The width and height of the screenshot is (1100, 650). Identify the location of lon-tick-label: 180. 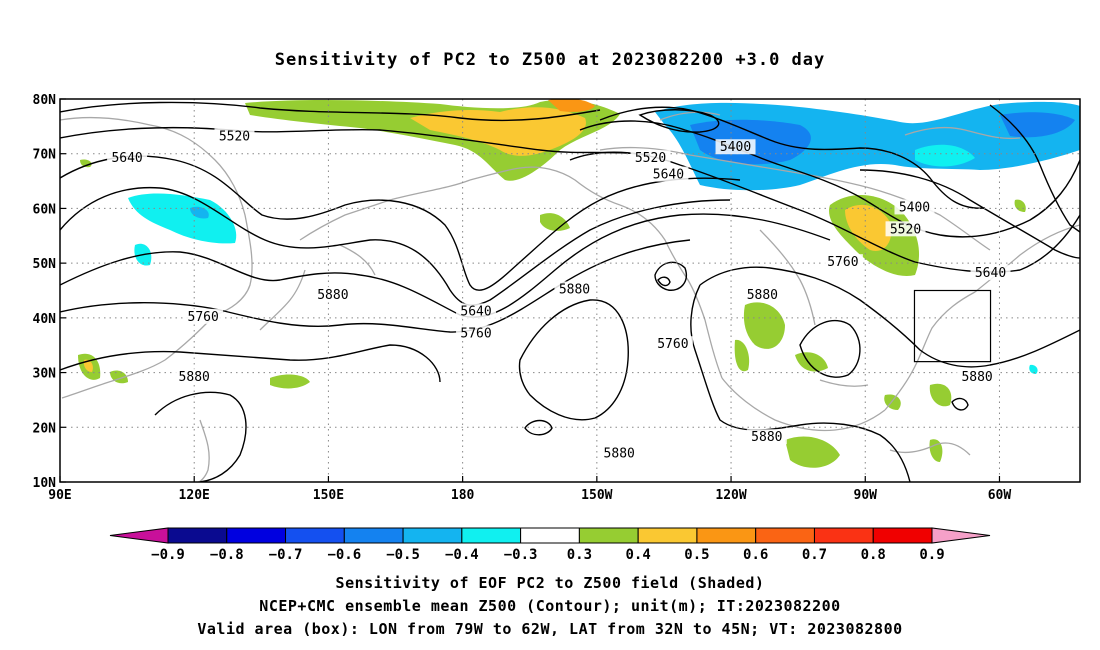
(463, 495).